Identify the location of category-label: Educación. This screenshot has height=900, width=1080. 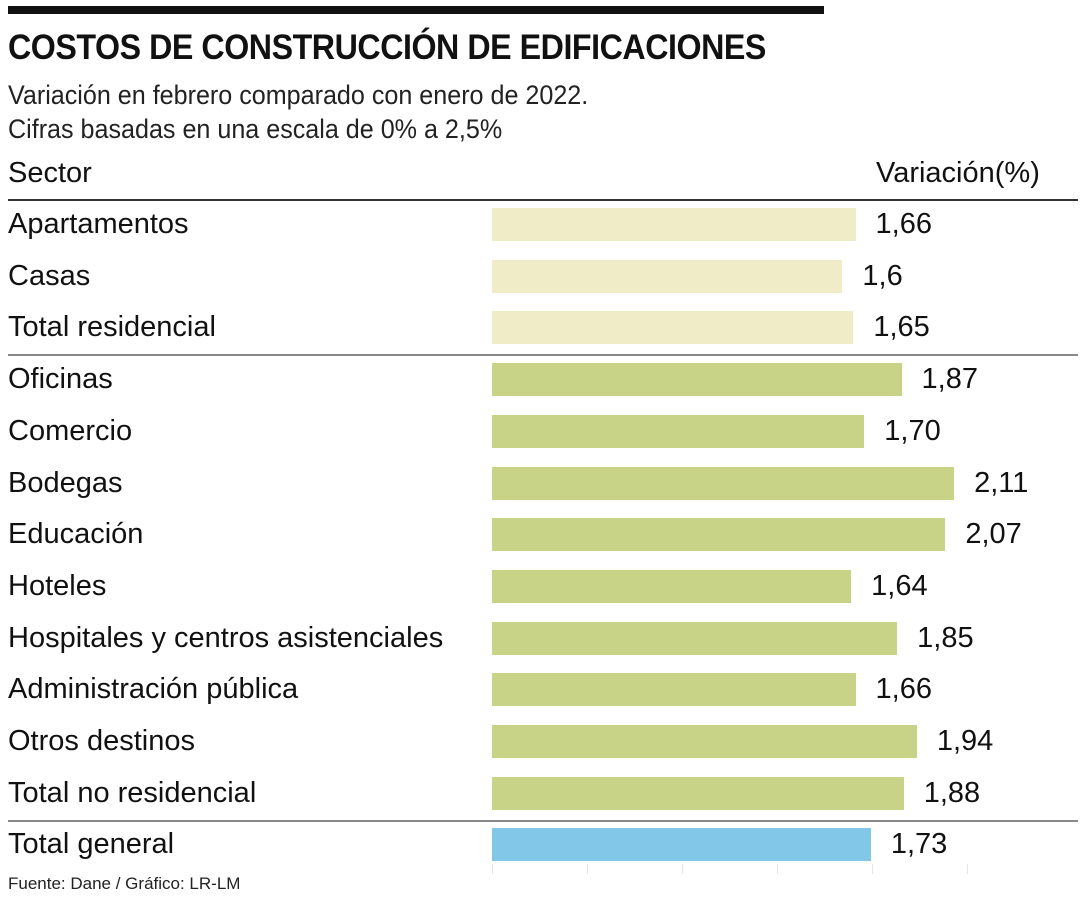
(76, 534).